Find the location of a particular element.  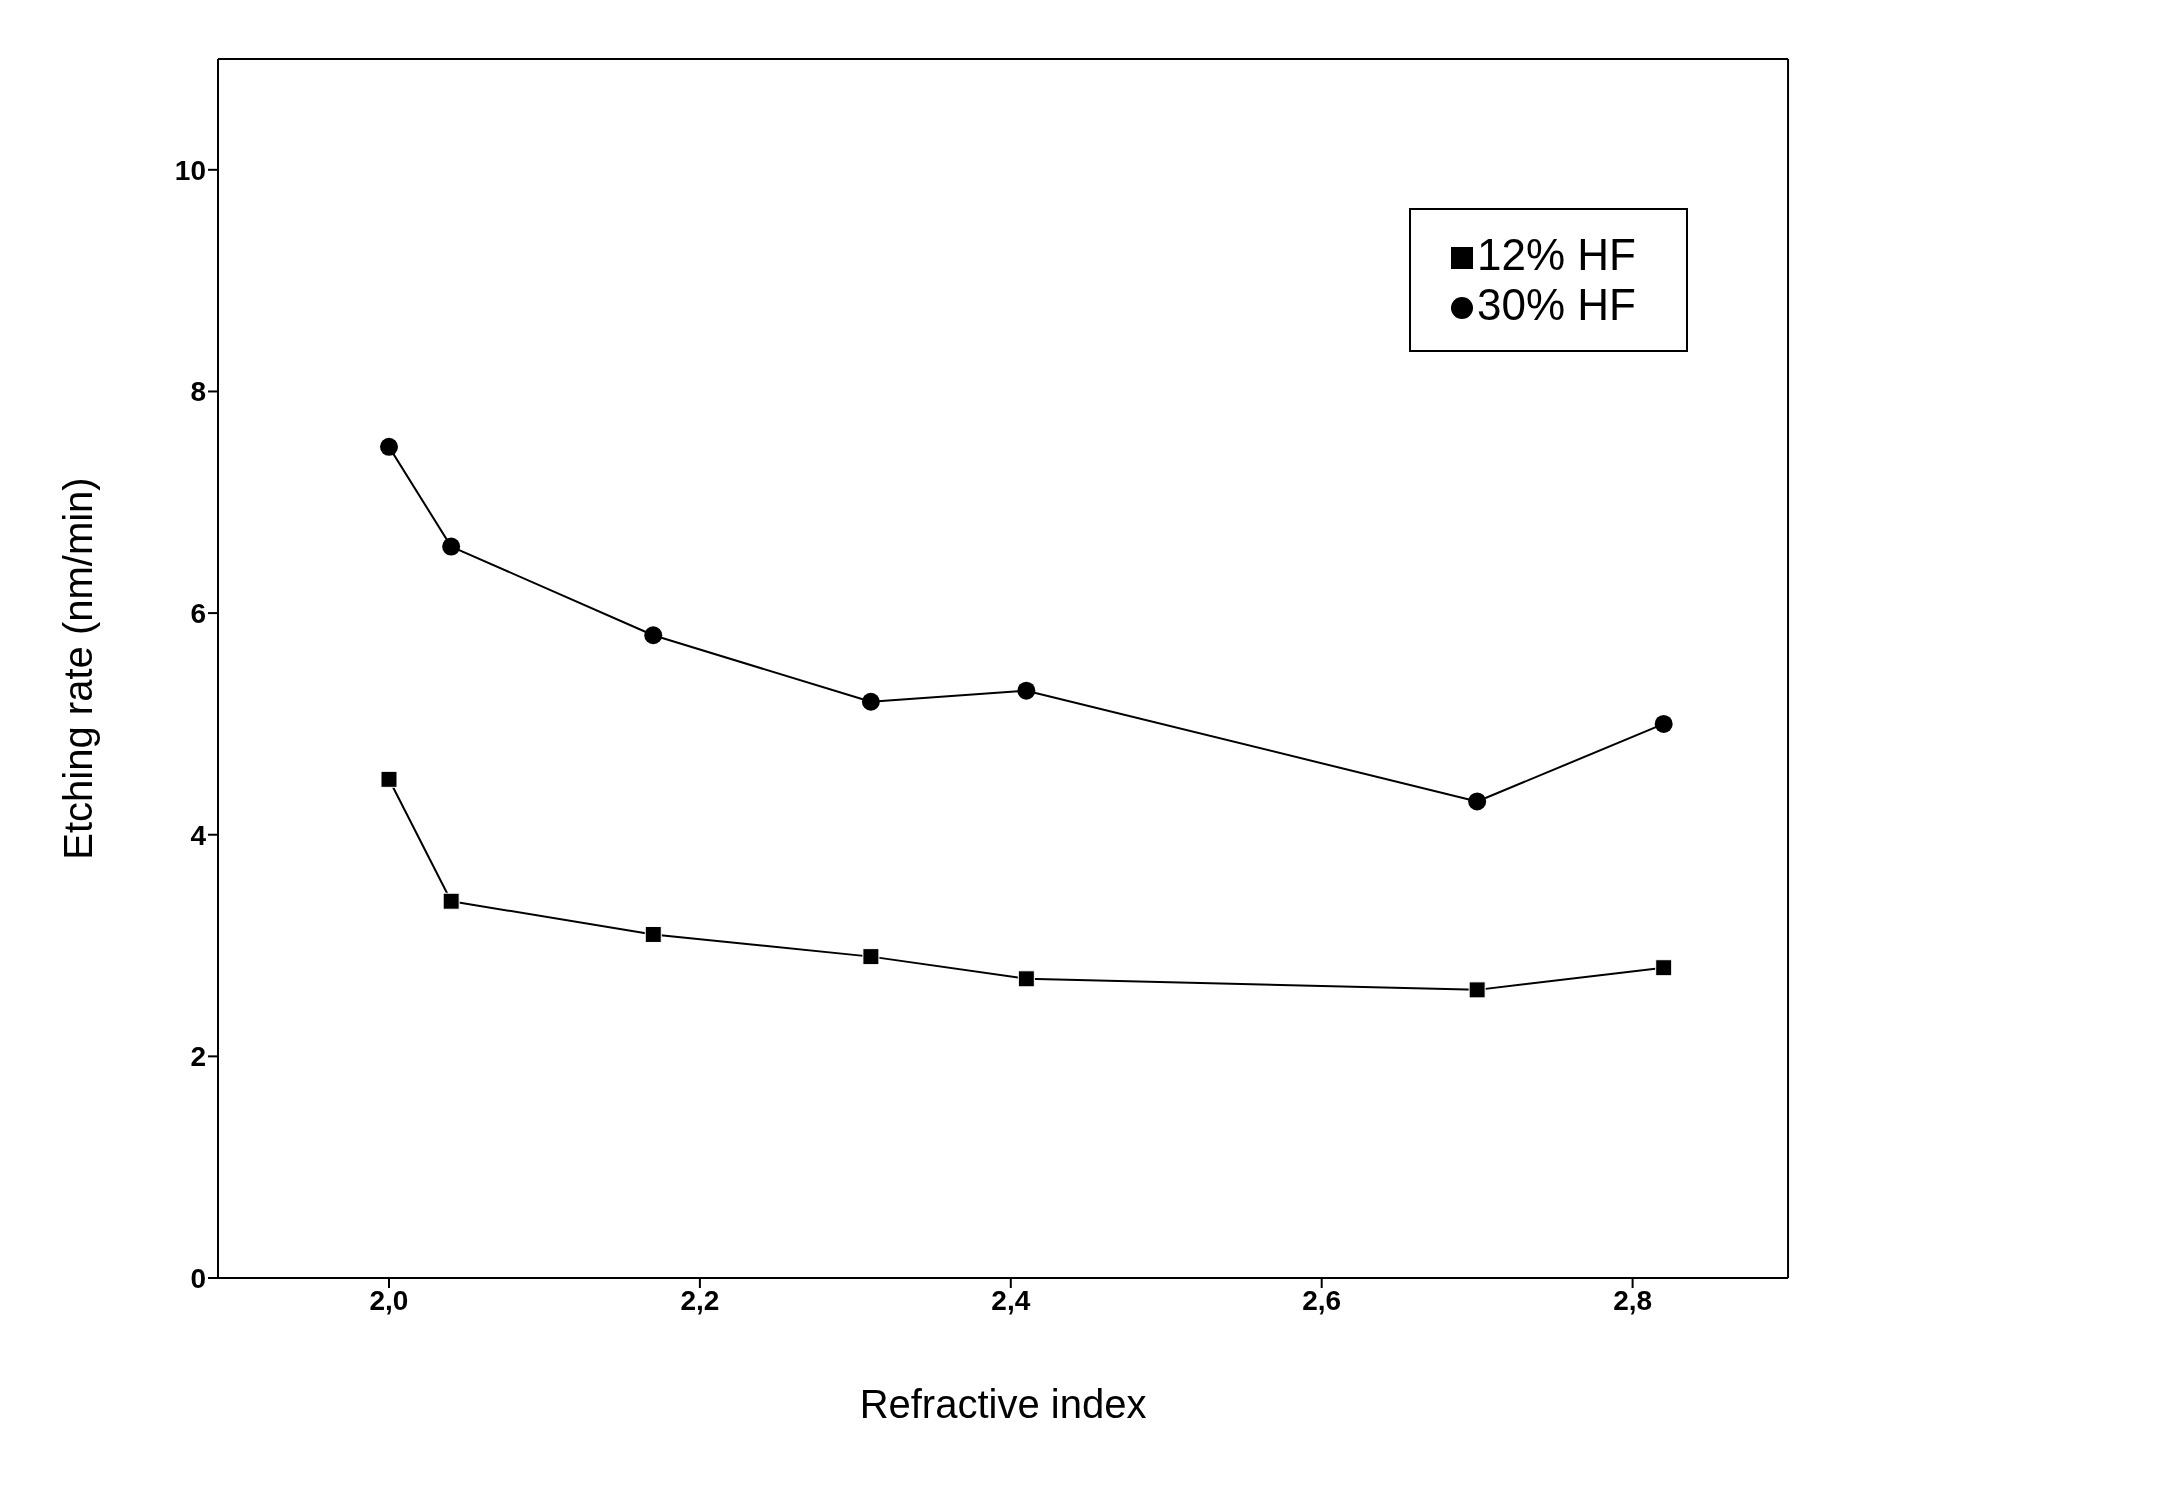

y-tick-label: 4 is located at coordinates (198, 835).